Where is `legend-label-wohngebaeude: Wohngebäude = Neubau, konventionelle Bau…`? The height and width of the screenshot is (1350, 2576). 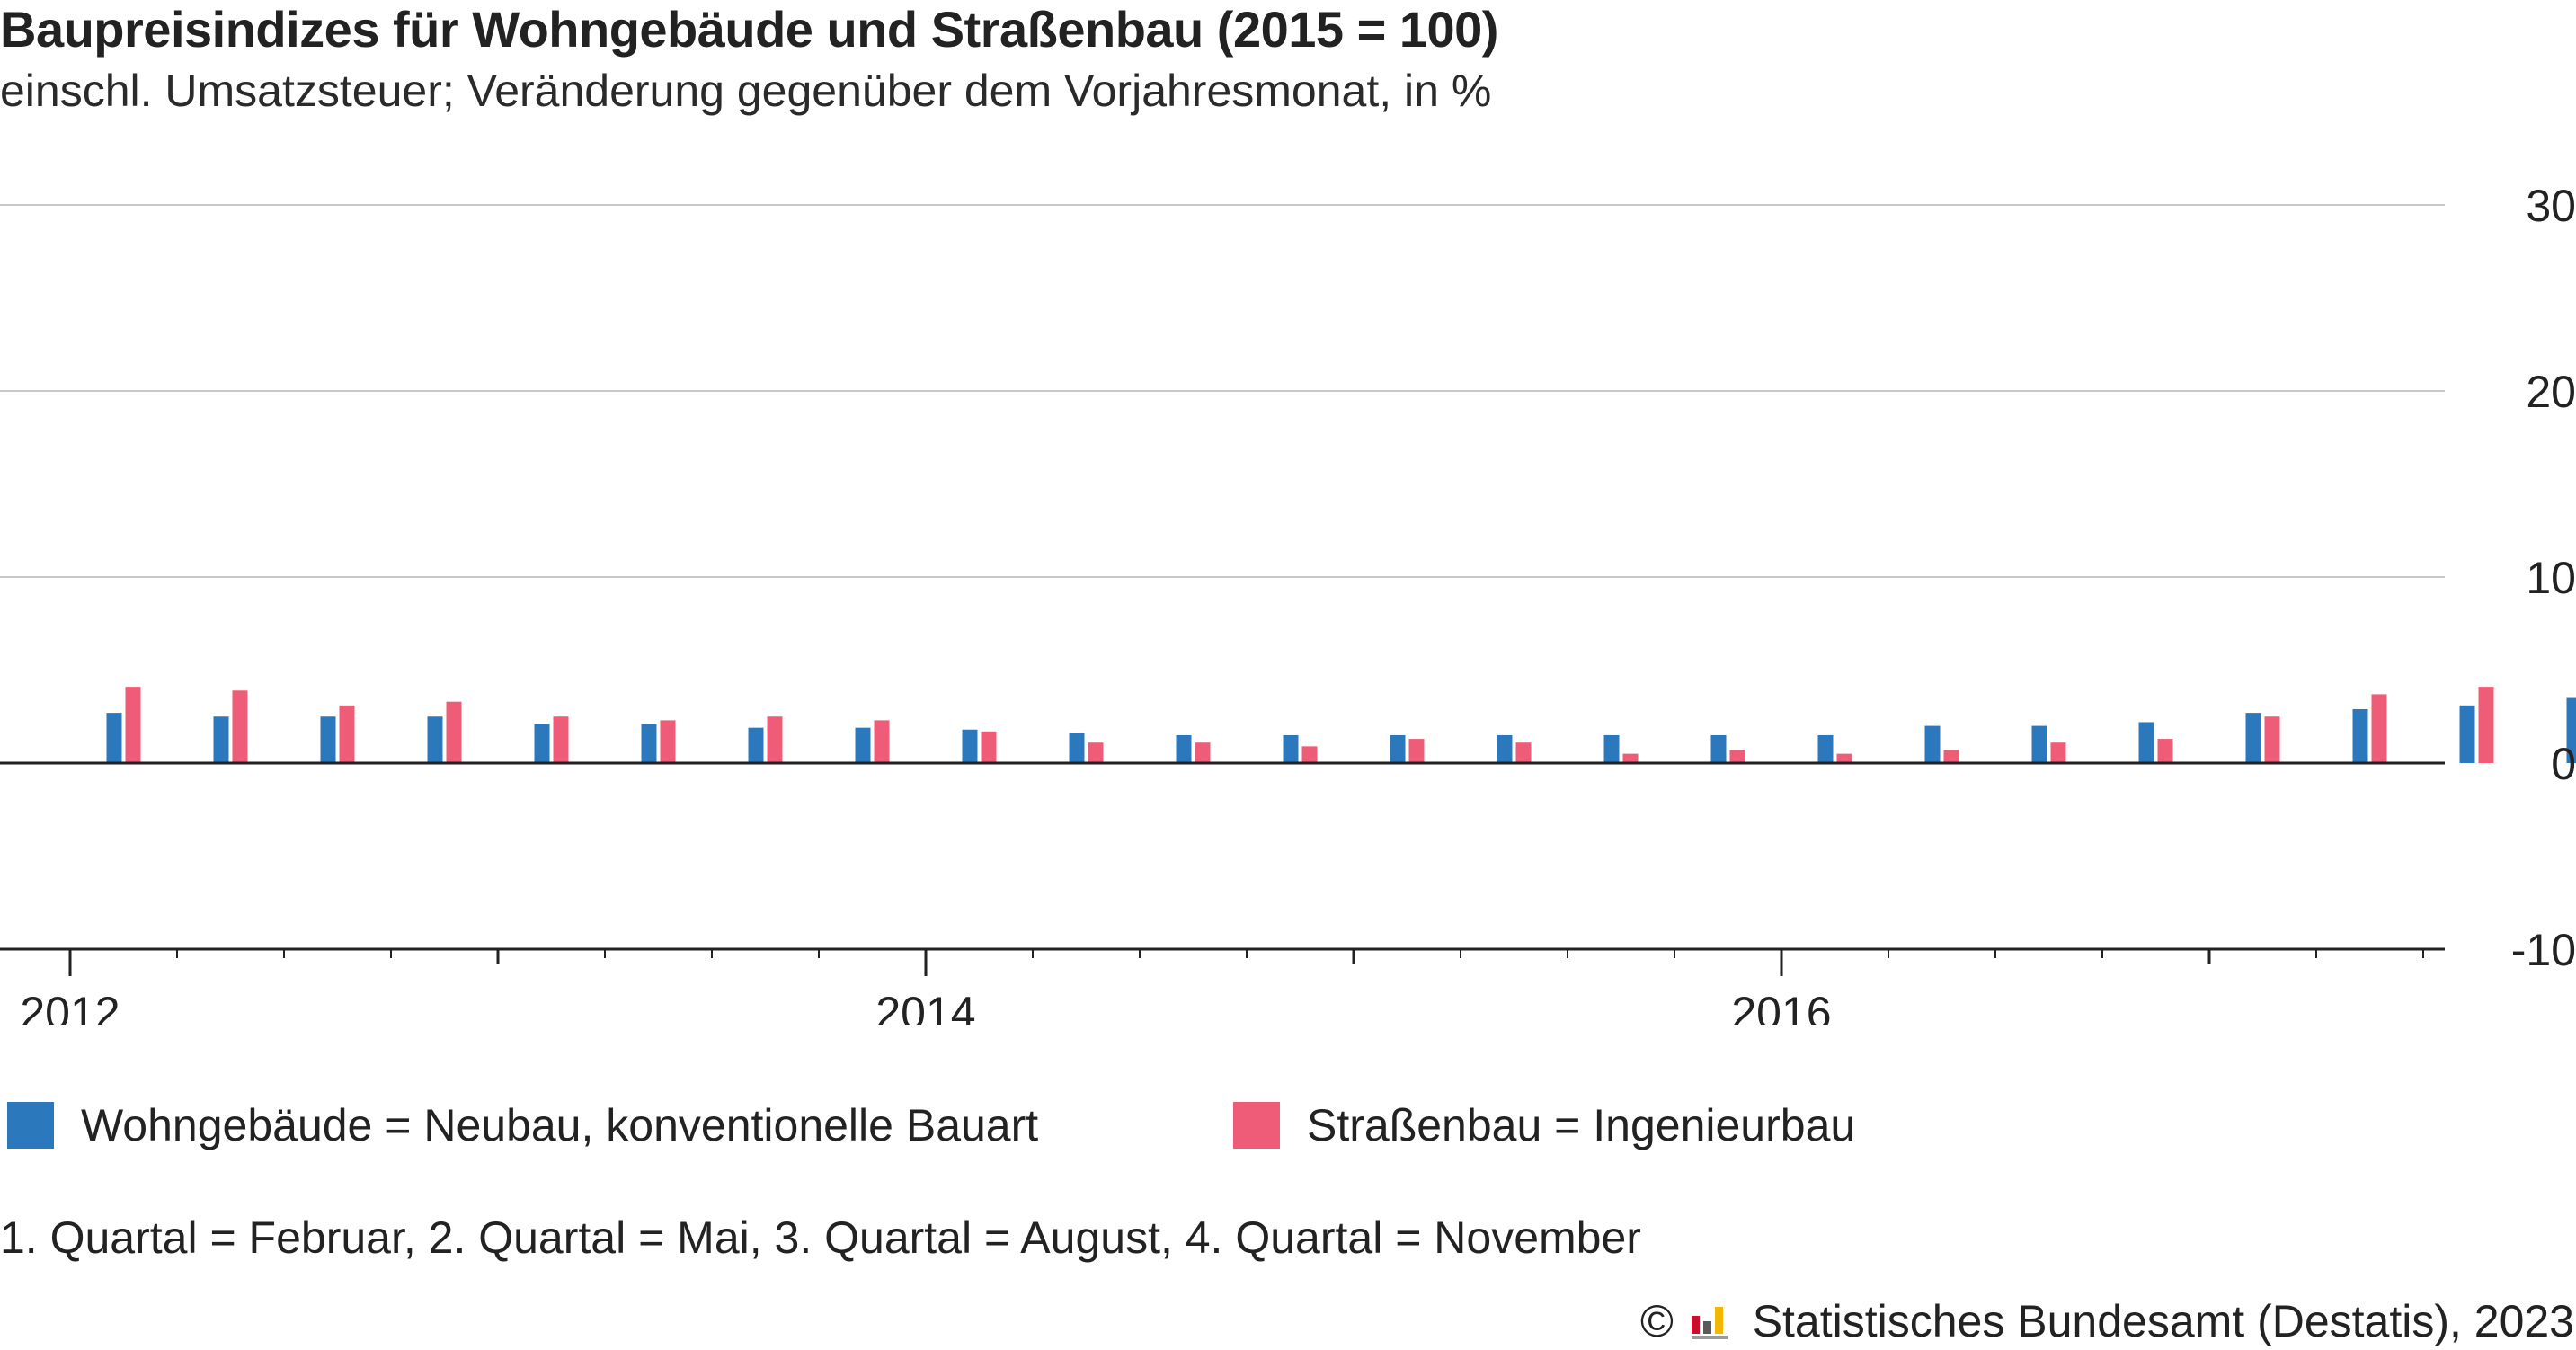 legend-label-wohngebaeude: Wohngebäude = Neubau, konventionelle Bau… is located at coordinates (559, 1125).